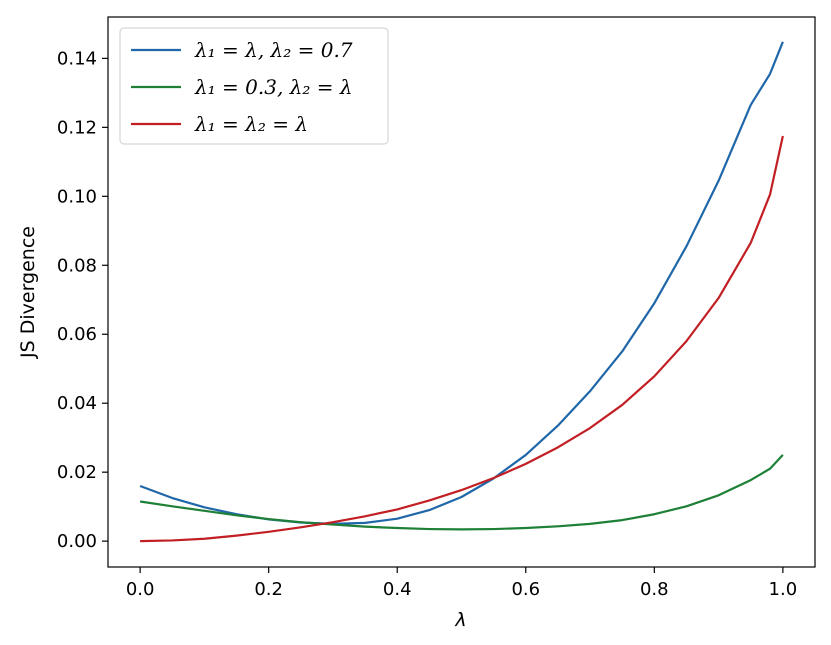 This screenshot has width=831, height=645. I want to click on x-tick-label: 0.0, so click(140, 589).